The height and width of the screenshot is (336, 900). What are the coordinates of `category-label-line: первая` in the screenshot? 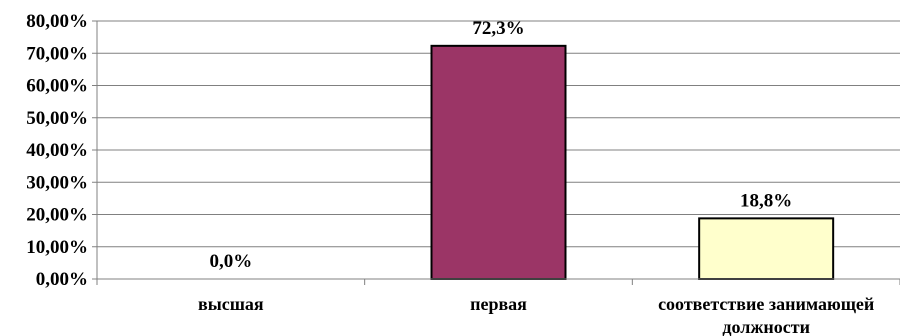 It's located at (498, 304).